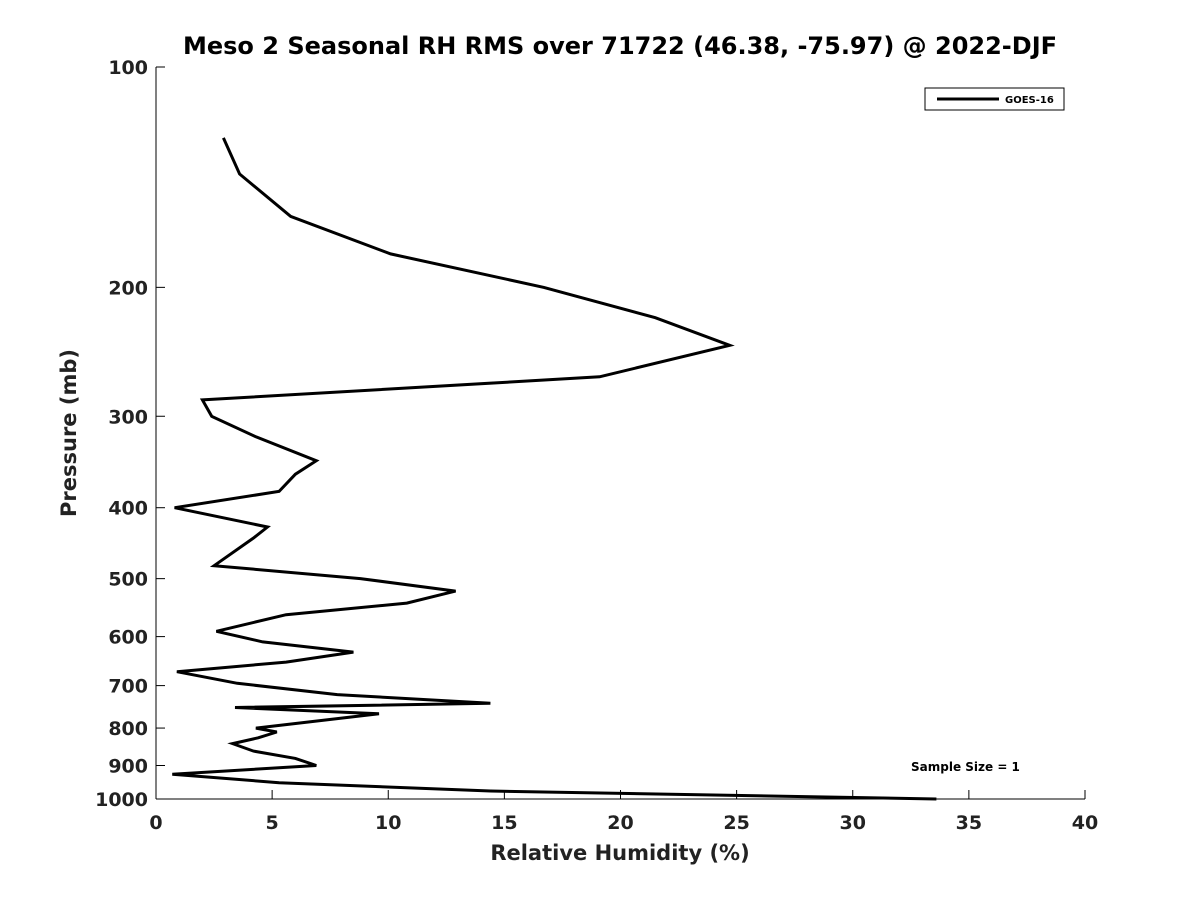  I want to click on y-tick-label: 500, so click(128, 580).